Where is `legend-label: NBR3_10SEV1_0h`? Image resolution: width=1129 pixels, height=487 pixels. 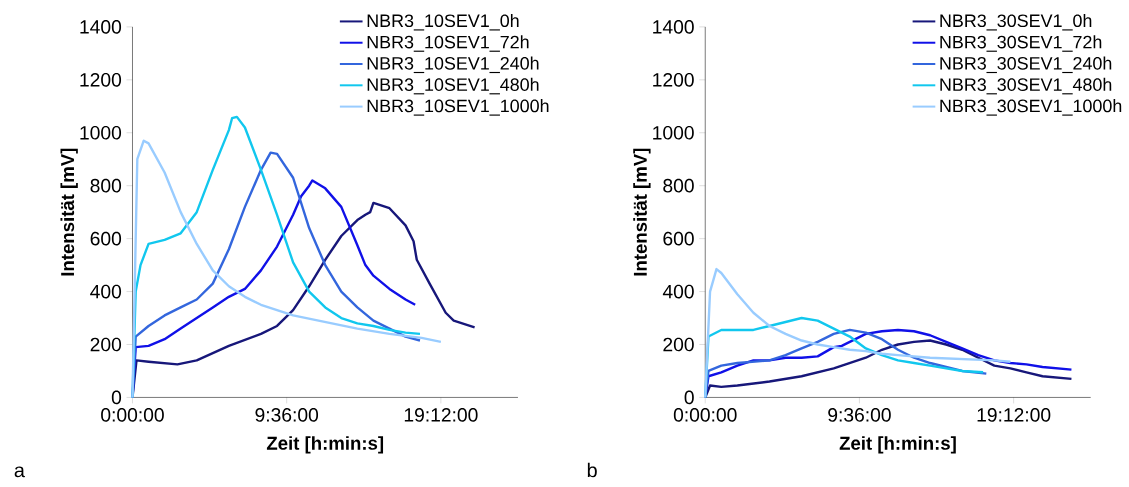 legend-label: NBR3_10SEV1_0h is located at coordinates (443, 22).